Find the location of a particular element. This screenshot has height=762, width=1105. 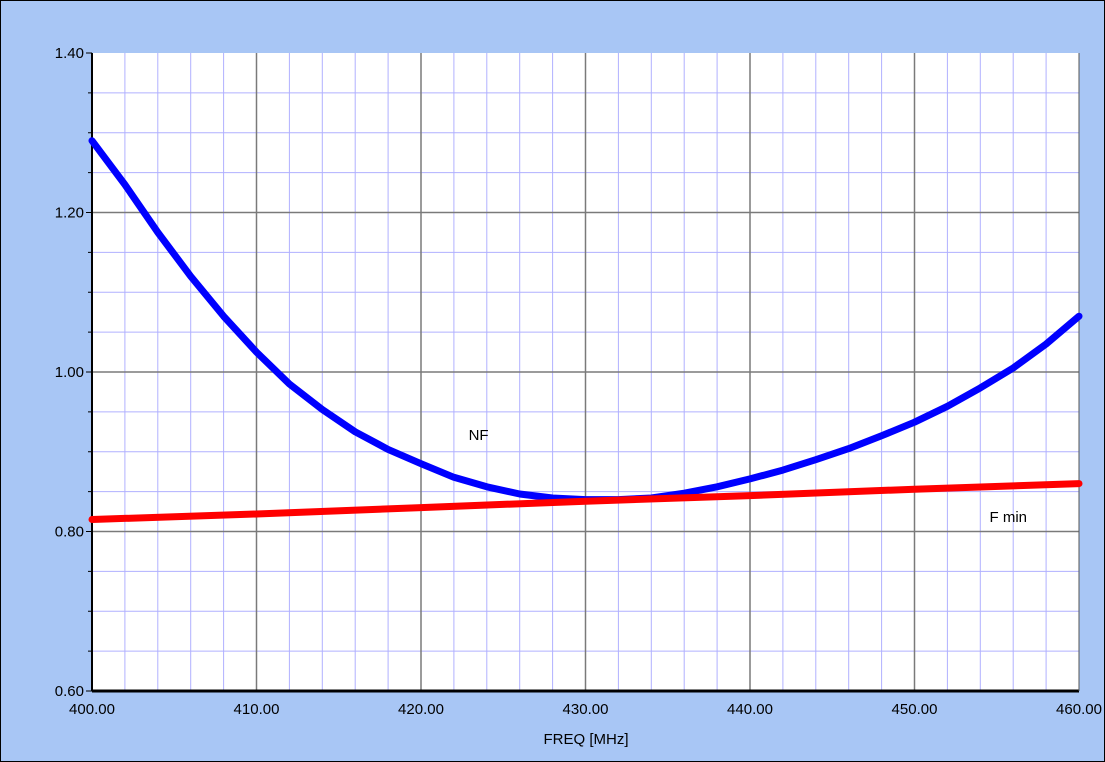

series-line-f-min is located at coordinates (585, 501).